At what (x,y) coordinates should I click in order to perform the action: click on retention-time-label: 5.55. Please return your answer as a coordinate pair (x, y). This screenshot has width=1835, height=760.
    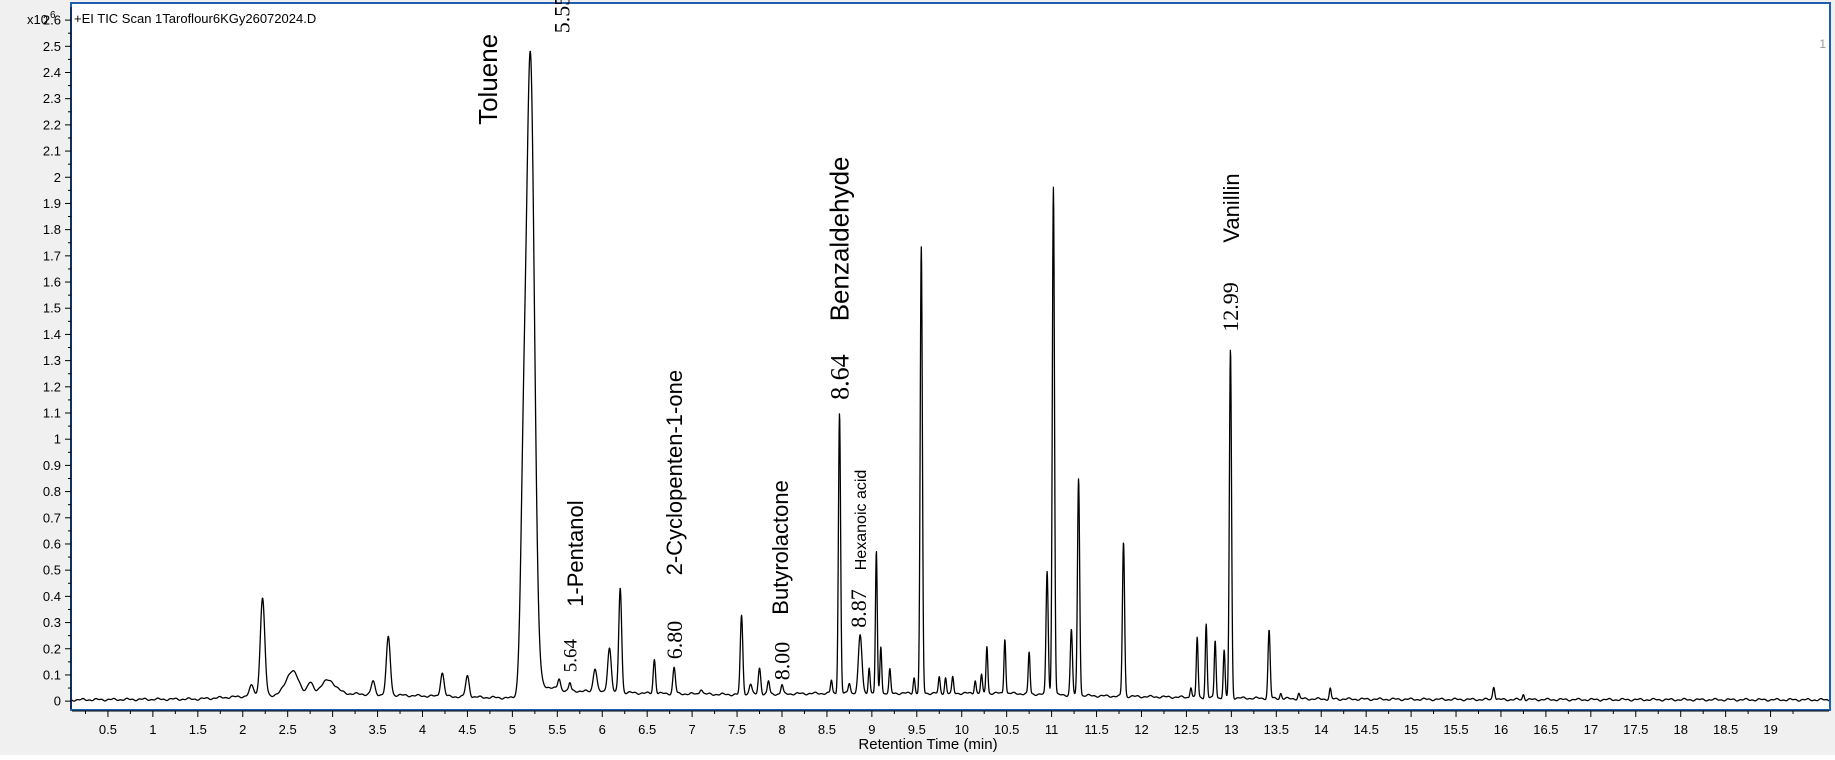
    Looking at the image, I should click on (562, 16).